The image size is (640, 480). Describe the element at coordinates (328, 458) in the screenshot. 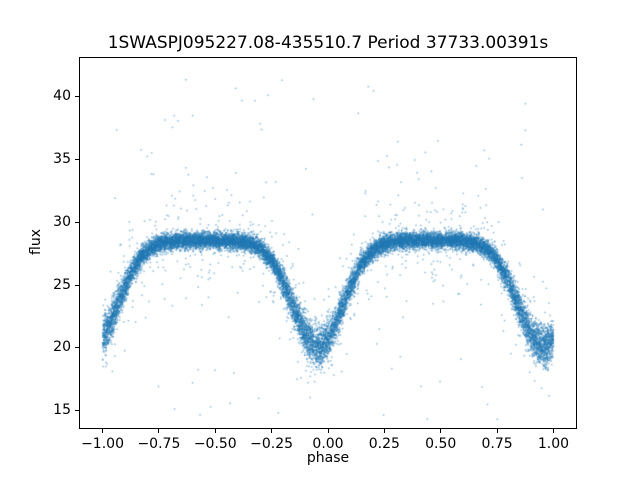

I see `x-axis-label: phase` at that location.